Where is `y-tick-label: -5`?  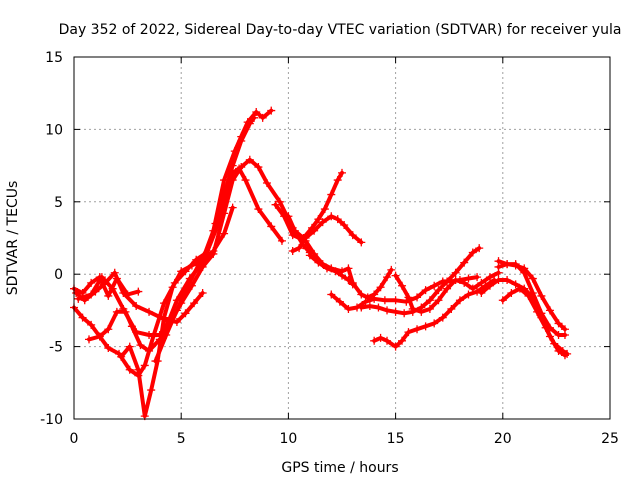
y-tick-label: -5 is located at coordinates (56, 348).